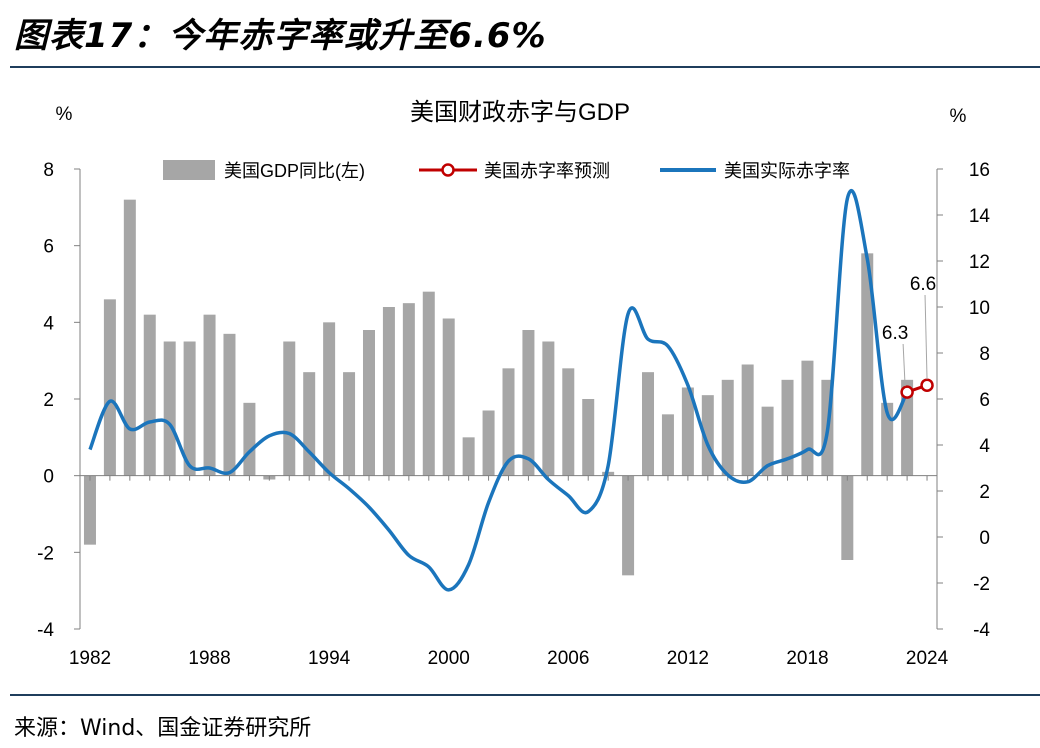  I want to click on x-axis-tick-label: 2006, so click(568, 658).